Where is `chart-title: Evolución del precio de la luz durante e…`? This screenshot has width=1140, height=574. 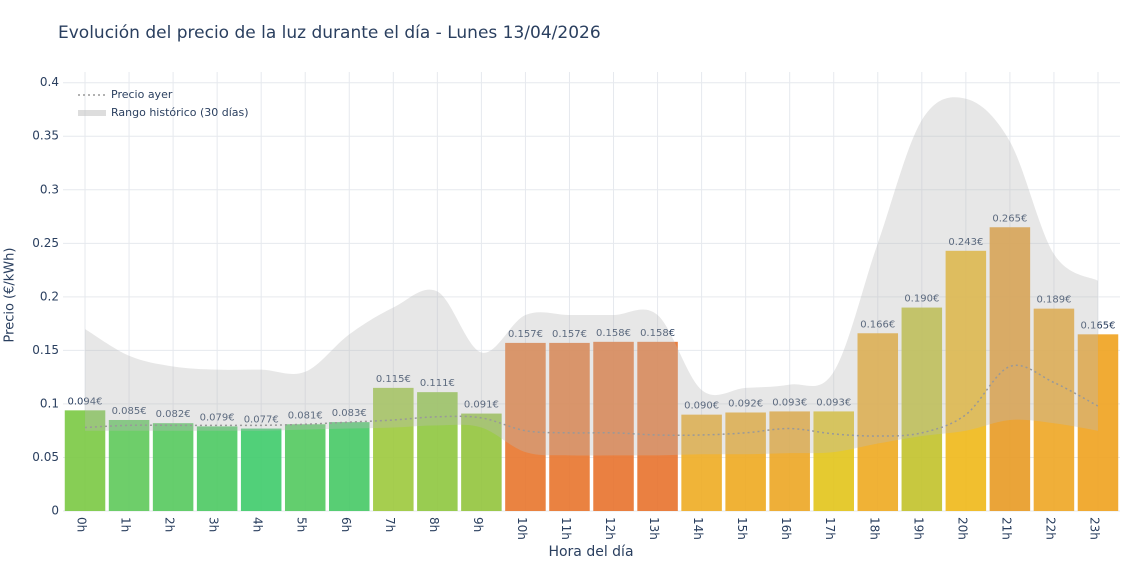
chart-title: Evolución del precio de la luz durante e… is located at coordinates (329, 33).